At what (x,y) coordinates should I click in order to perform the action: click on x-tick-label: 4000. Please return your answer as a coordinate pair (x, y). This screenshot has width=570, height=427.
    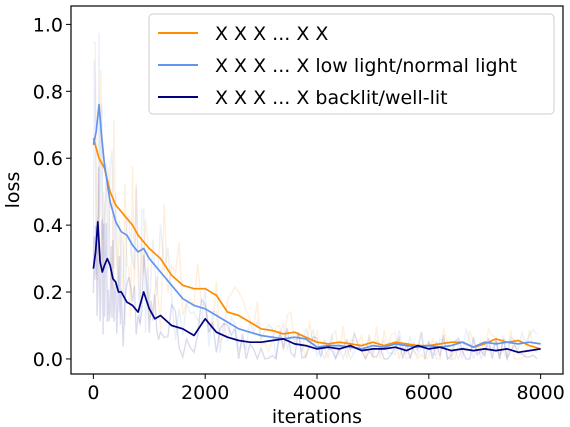
    Looking at the image, I should click on (317, 393).